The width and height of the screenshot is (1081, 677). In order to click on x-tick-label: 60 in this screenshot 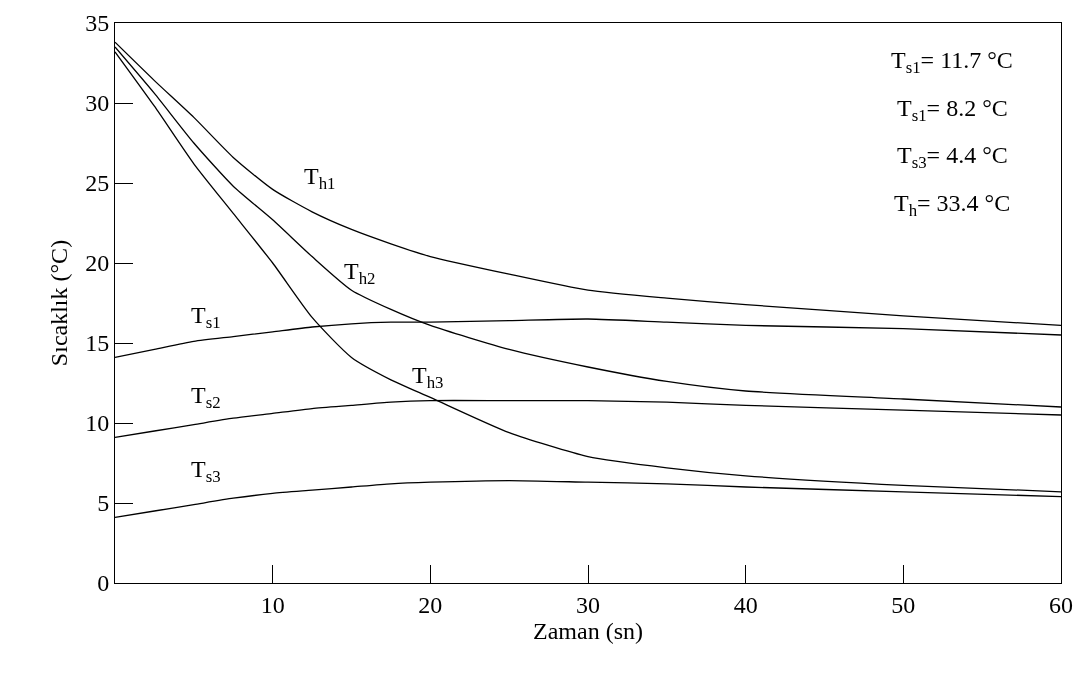, I will do `click(1061, 604)`.